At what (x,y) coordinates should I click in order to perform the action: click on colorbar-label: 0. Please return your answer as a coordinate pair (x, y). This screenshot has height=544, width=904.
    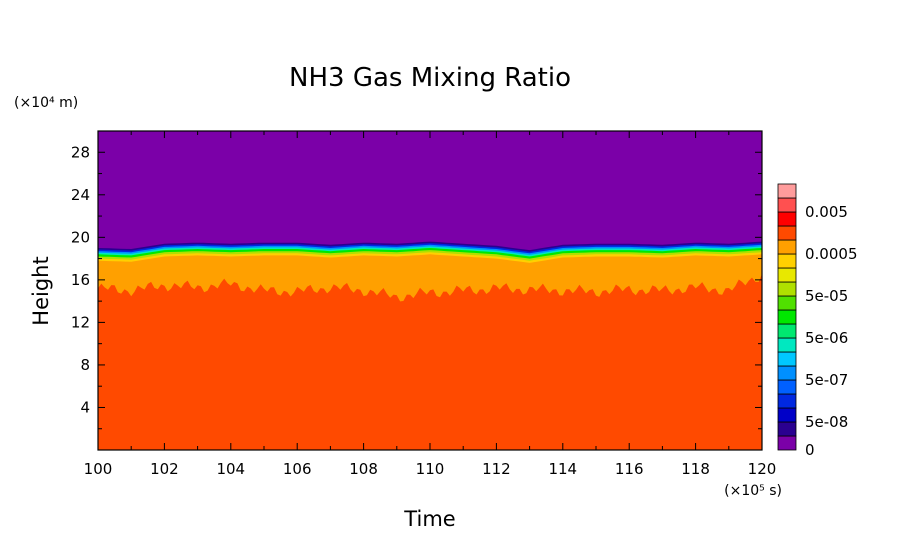
    Looking at the image, I should click on (810, 450).